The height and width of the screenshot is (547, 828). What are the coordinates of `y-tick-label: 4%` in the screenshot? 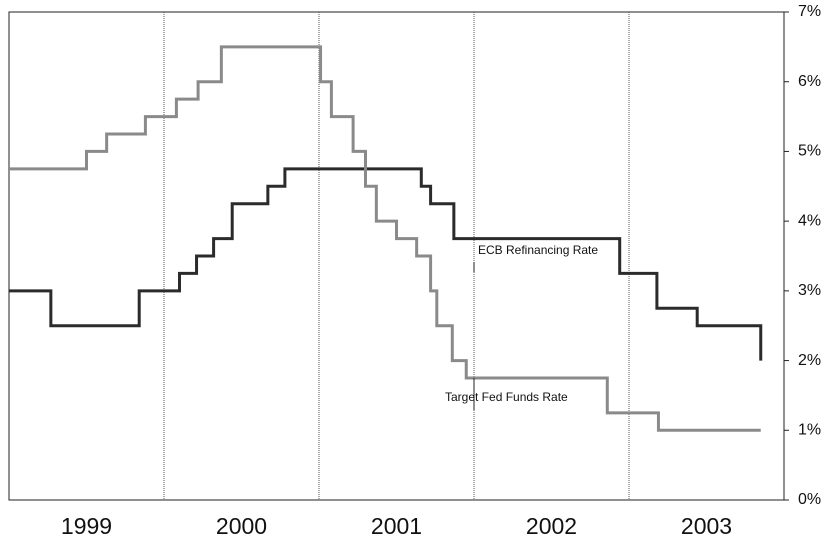 It's located at (809, 220).